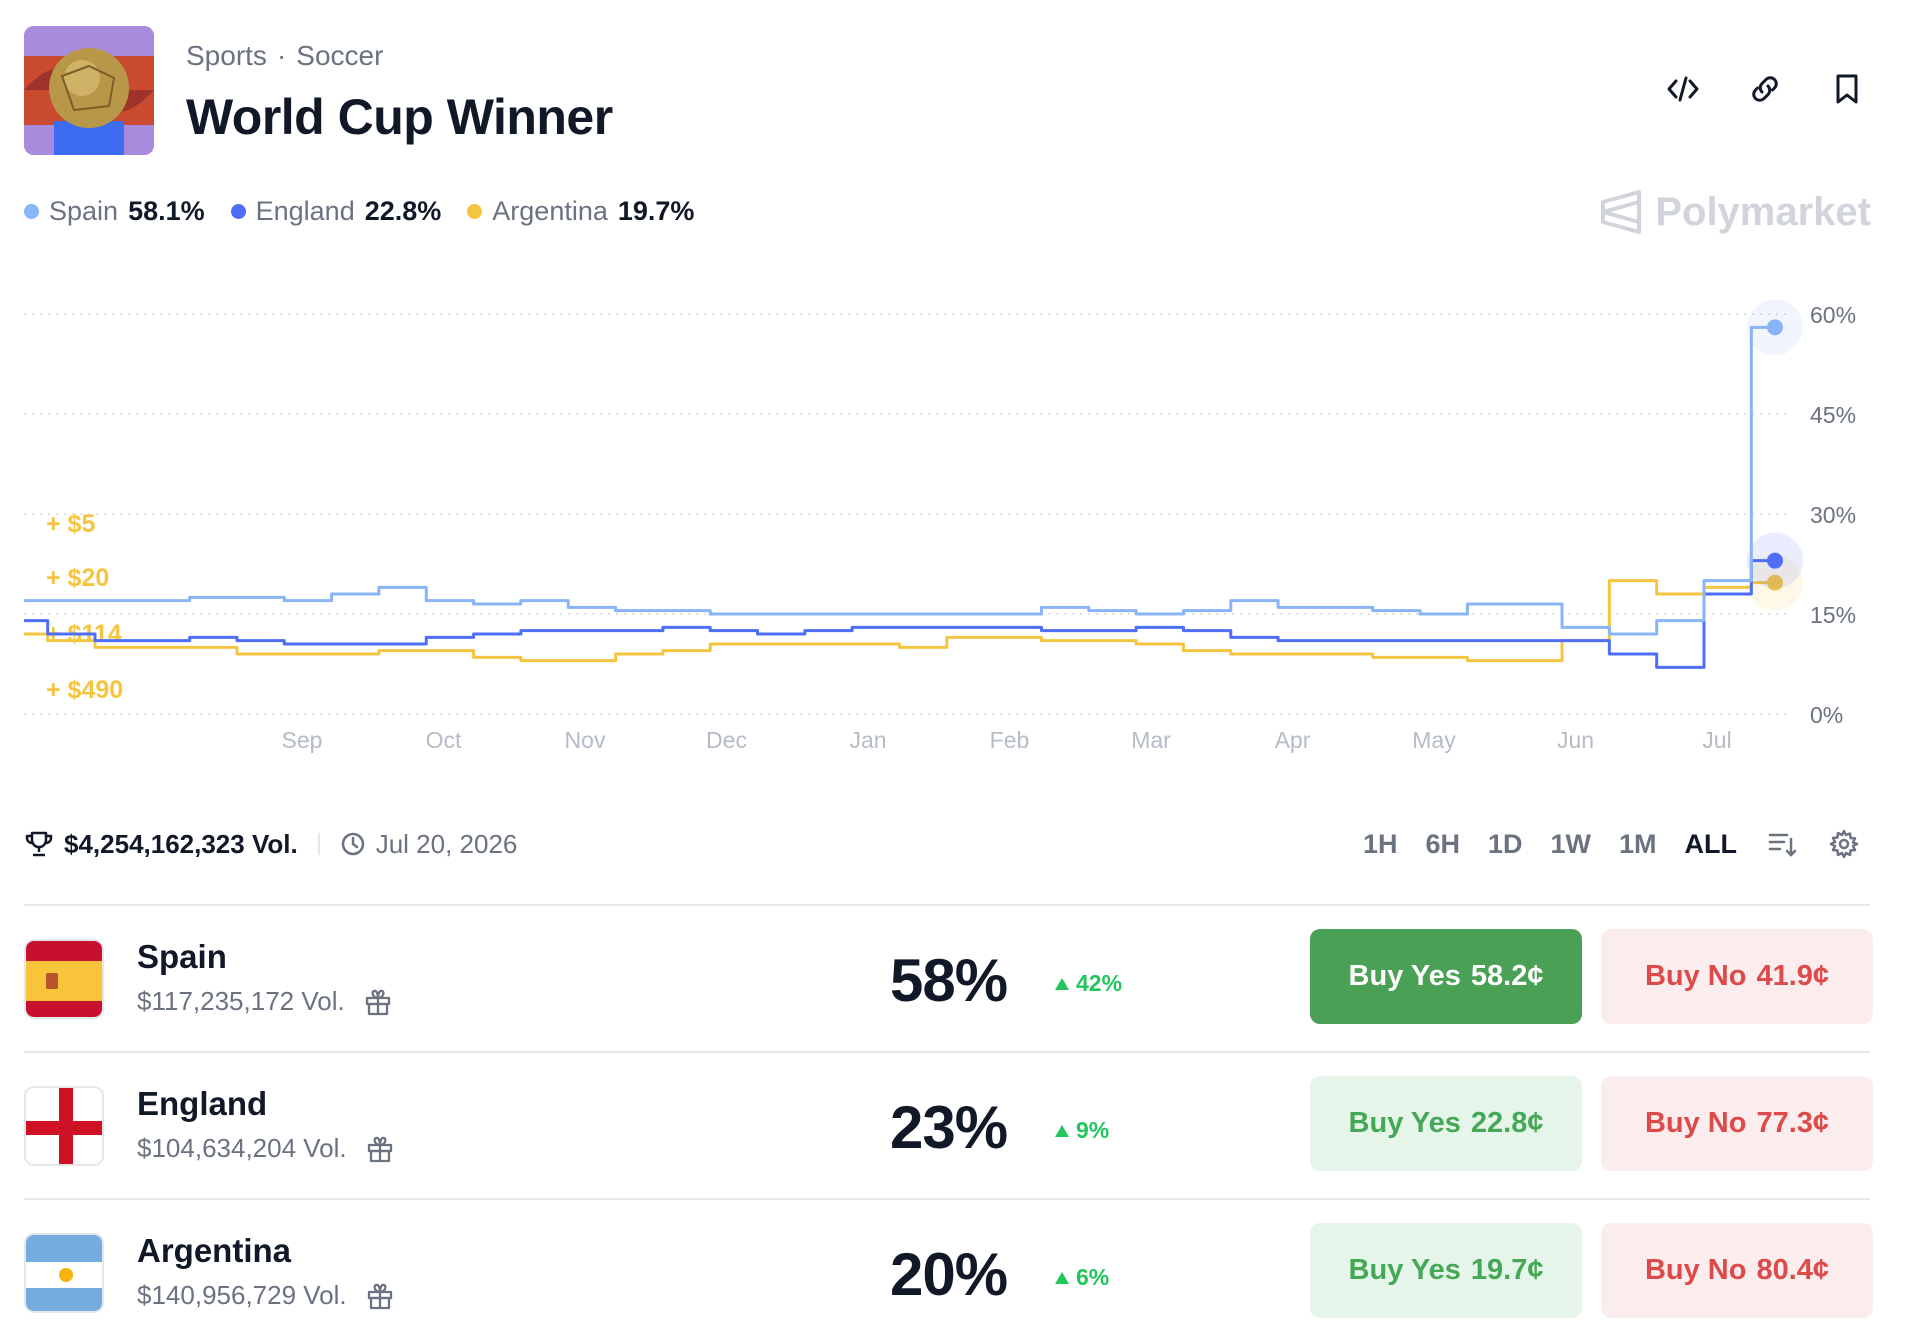 The height and width of the screenshot is (1339, 1911). Describe the element at coordinates (1507, 1123) in the screenshot. I see `buy-yes-price: 22.8¢` at that location.